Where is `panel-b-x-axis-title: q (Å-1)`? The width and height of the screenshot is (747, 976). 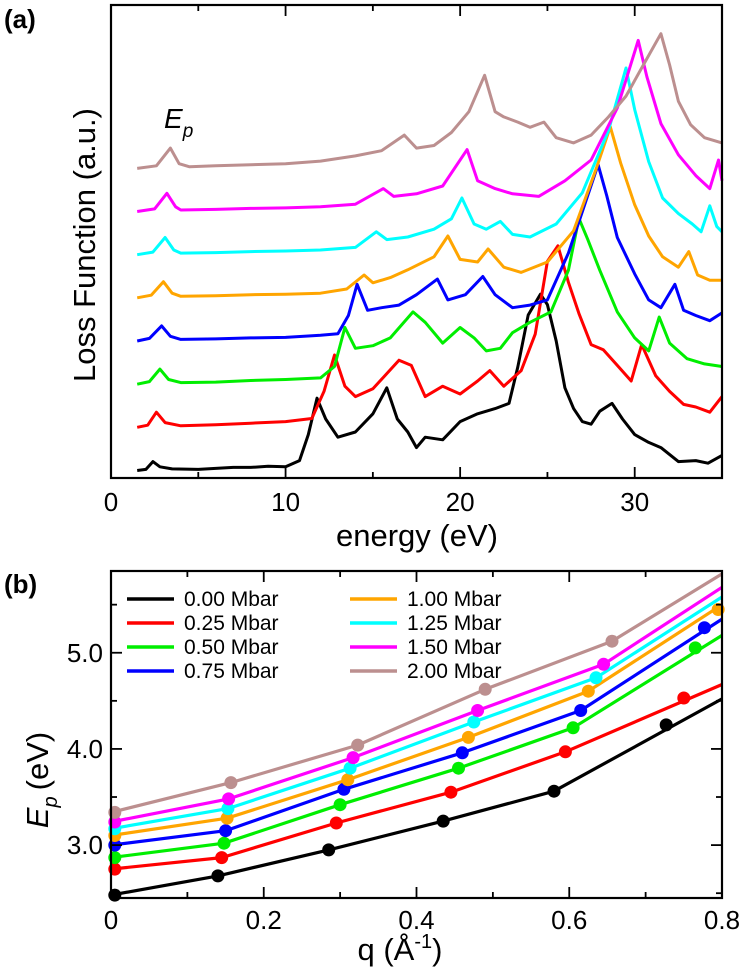
panel-b-x-axis-title: q (Å-1) is located at coordinates (400, 949).